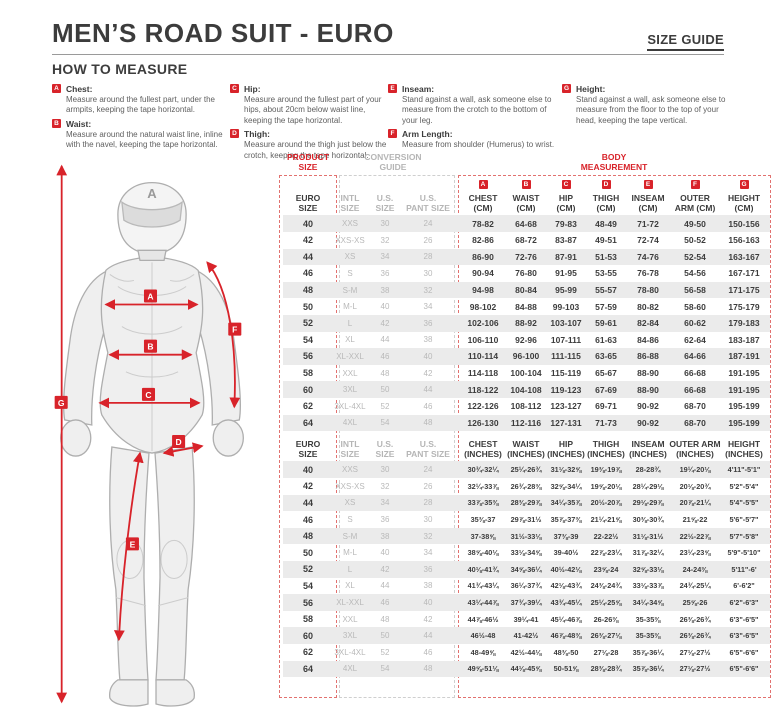 The height and width of the screenshot is (720, 776). Describe the element at coordinates (179, 442) in the screenshot. I see `figure-chip-letter: D` at that location.